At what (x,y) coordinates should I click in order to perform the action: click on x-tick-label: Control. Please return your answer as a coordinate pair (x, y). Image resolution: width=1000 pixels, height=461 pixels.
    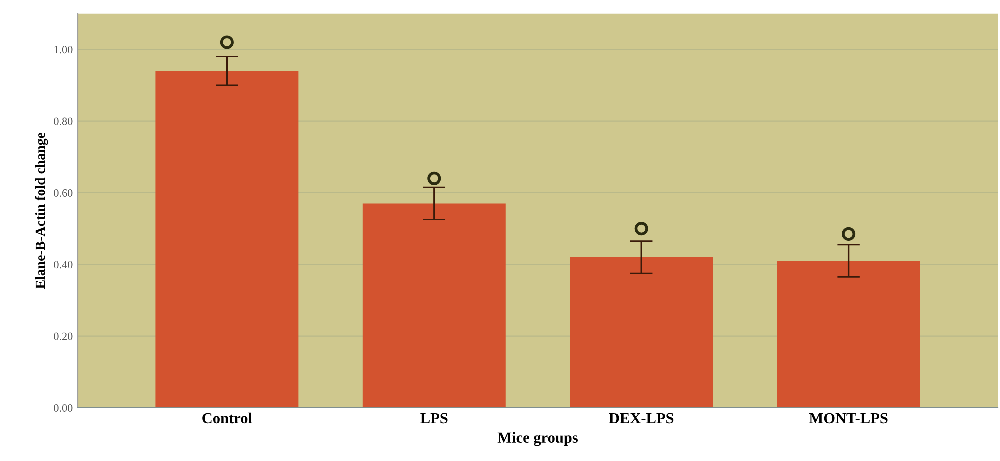
    Looking at the image, I should click on (227, 418).